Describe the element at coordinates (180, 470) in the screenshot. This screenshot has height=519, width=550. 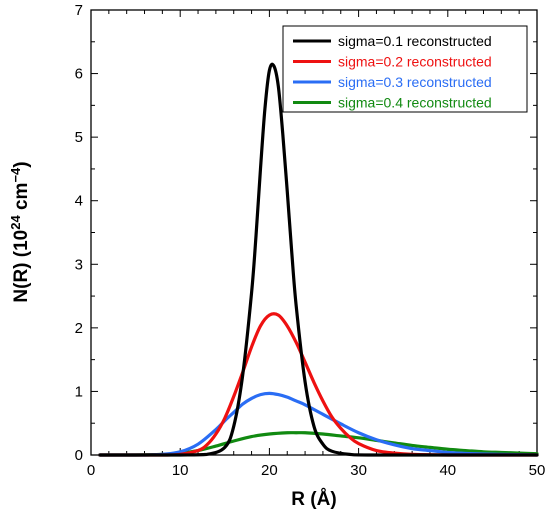
I see `x-tick-label: 10` at that location.